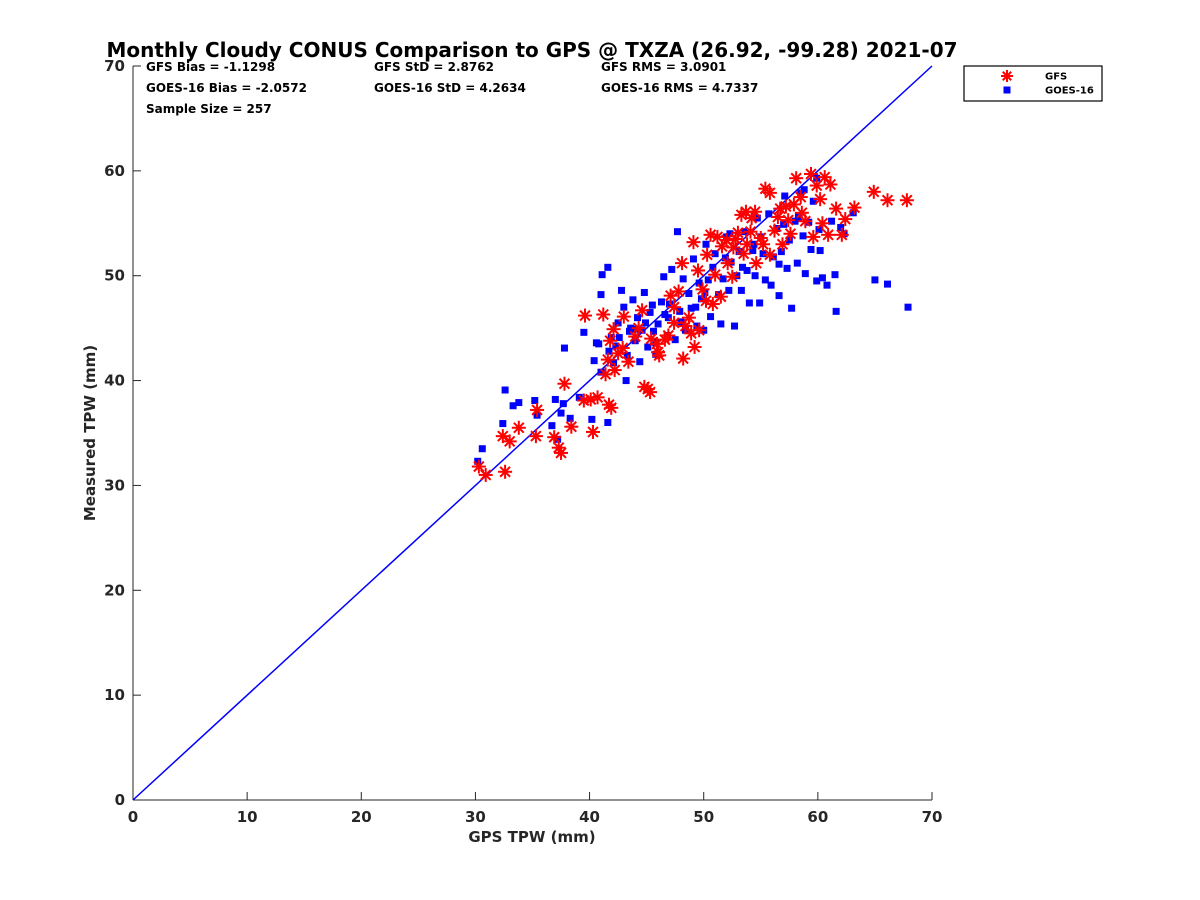  What do you see at coordinates (1007, 76) in the screenshot?
I see `legend-gfs-marker` at bounding box center [1007, 76].